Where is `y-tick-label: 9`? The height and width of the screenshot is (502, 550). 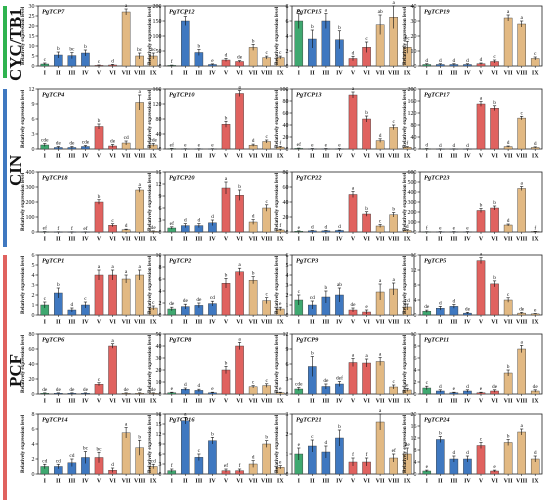
y-tick-label: 9 is located at coordinates (33, 105).